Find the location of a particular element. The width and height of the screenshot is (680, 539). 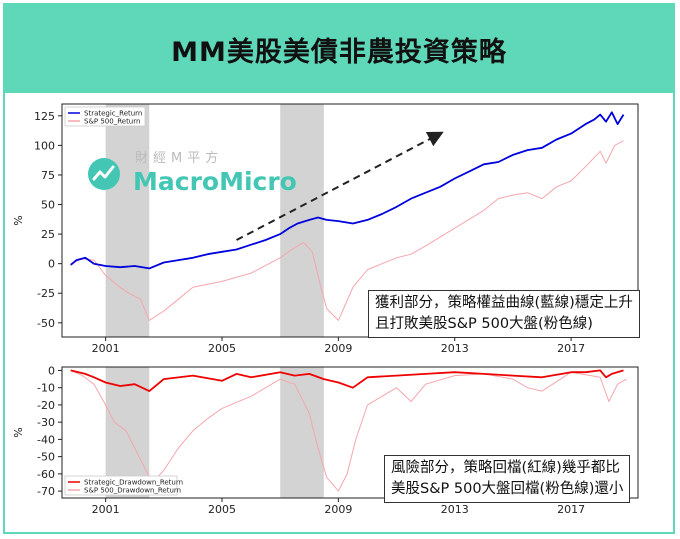

return-ytick-label: 100 is located at coordinates (44, 145).